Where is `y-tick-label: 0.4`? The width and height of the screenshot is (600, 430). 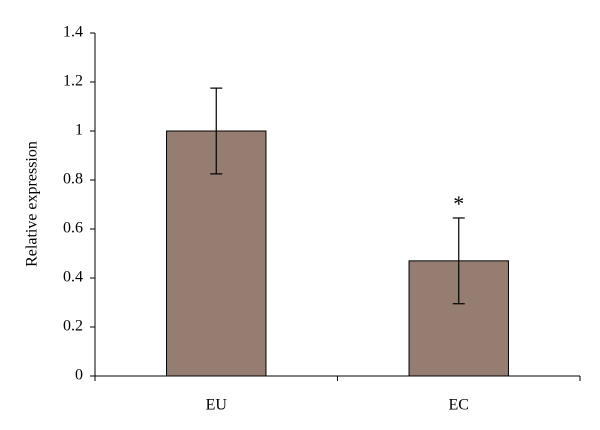
y-tick-label: 0.4 is located at coordinates (73, 277).